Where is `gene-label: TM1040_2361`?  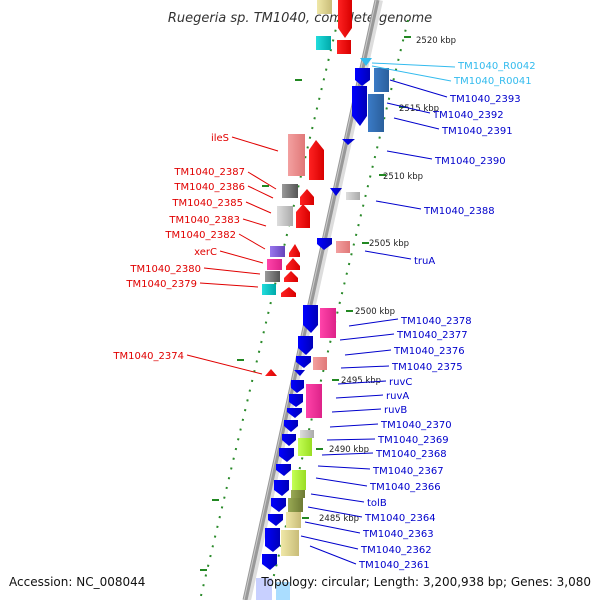 gene-label: TM1040_2361 is located at coordinates (394, 565).